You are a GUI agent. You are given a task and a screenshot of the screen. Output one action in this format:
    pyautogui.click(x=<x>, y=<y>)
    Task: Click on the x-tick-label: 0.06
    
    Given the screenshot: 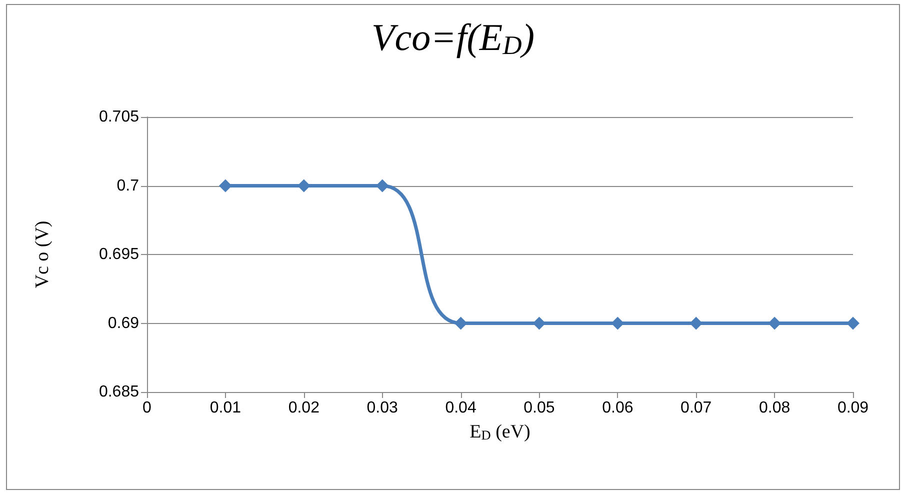 What is the action you would take?
    pyautogui.click(x=618, y=408)
    